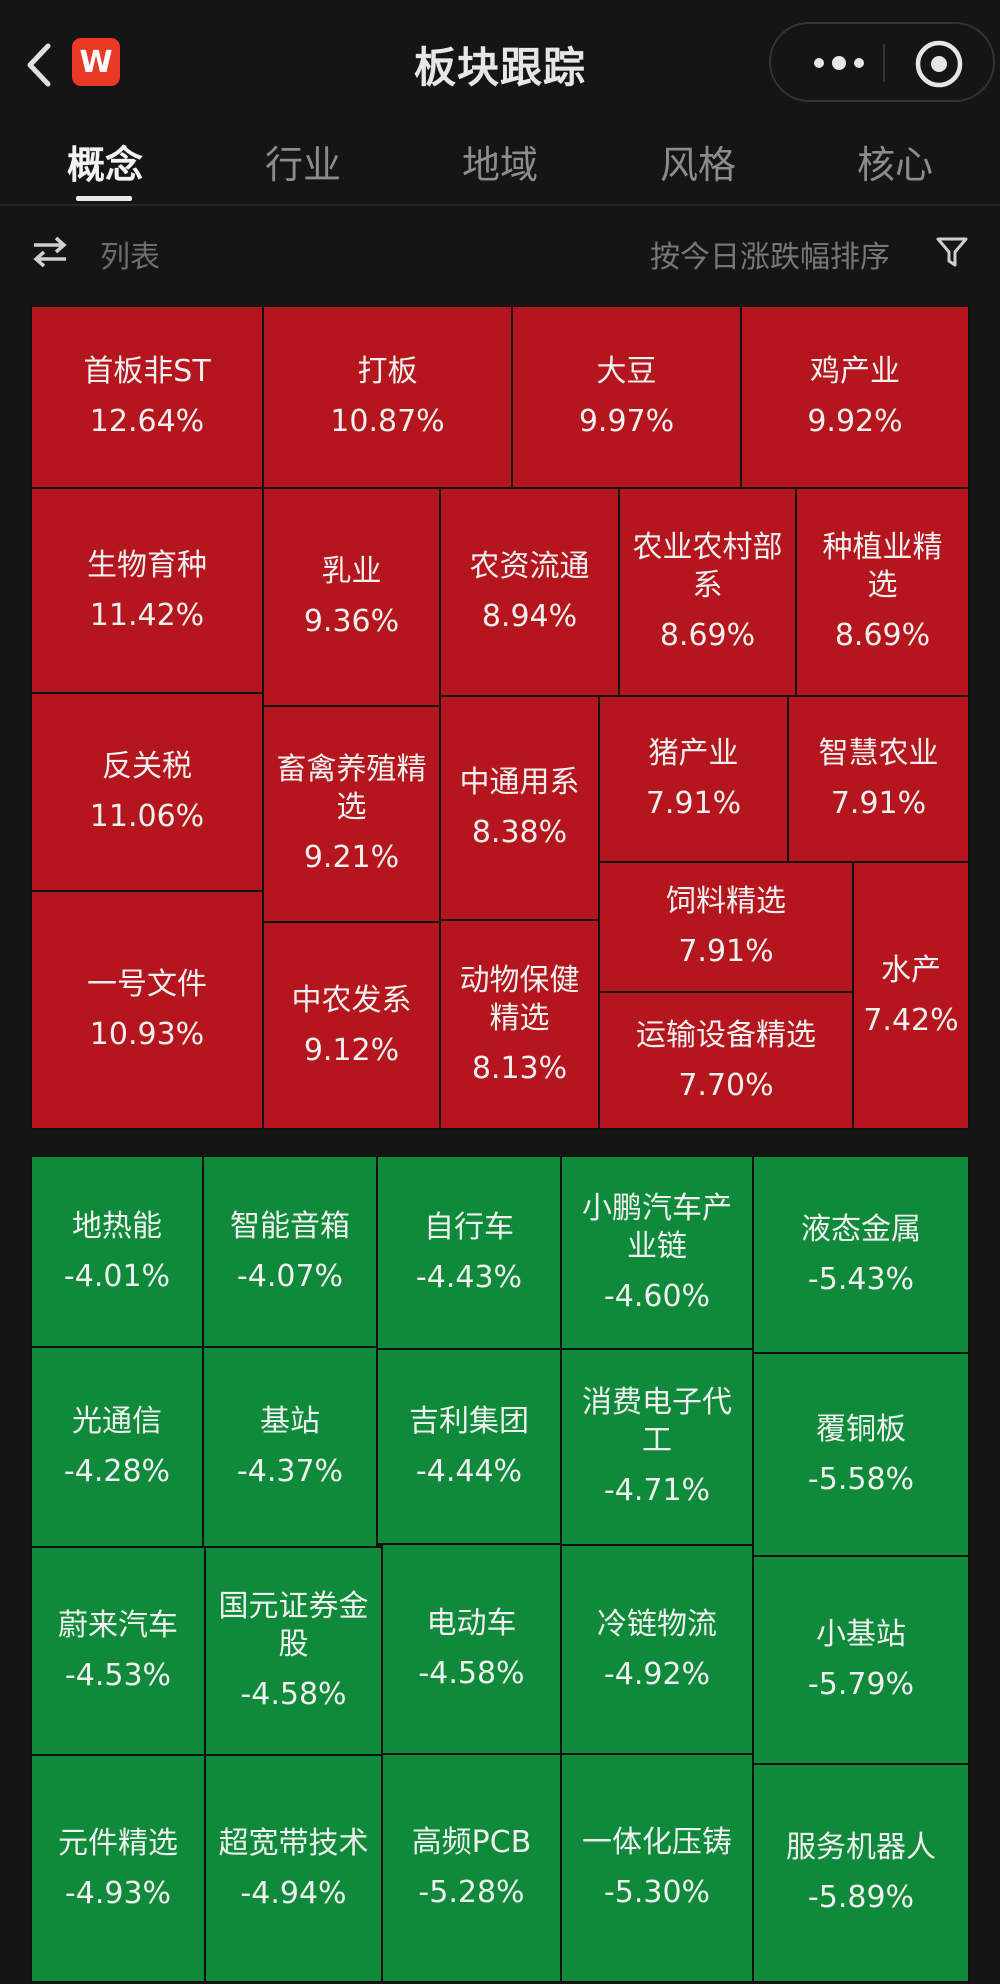 The width and height of the screenshot is (1000, 1984). Describe the element at coordinates (147, 615) in the screenshot. I see `sector-change-percent: 11.42%` at that location.